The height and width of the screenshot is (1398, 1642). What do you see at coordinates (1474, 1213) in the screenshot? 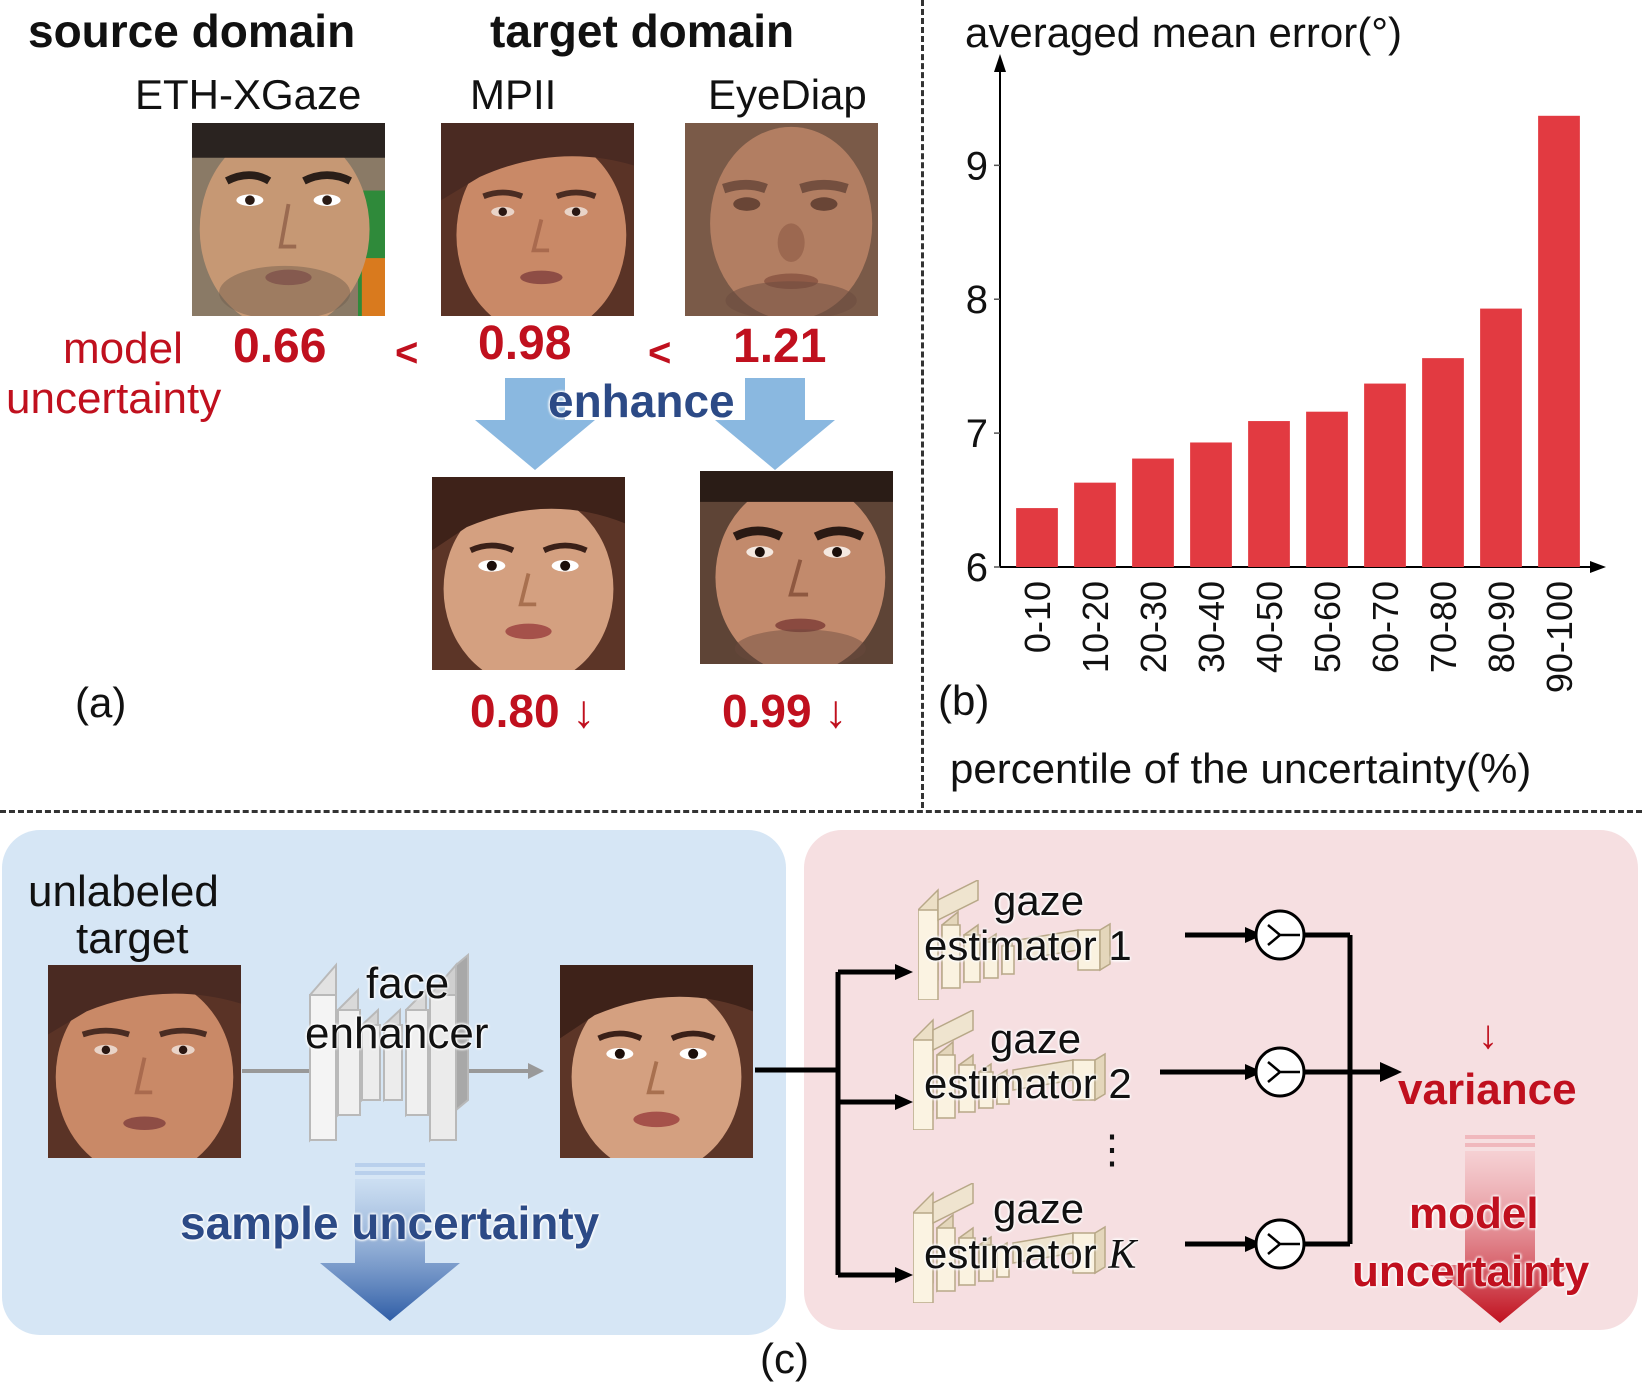
I see `model-uncertainty-label-line1-c: model` at bounding box center [1474, 1213].